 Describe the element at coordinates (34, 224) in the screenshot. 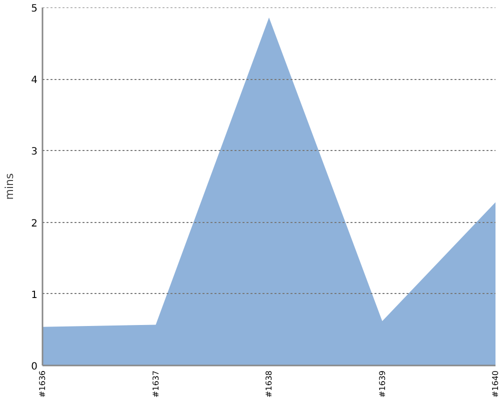

I see `y-tick-label: 2` at that location.